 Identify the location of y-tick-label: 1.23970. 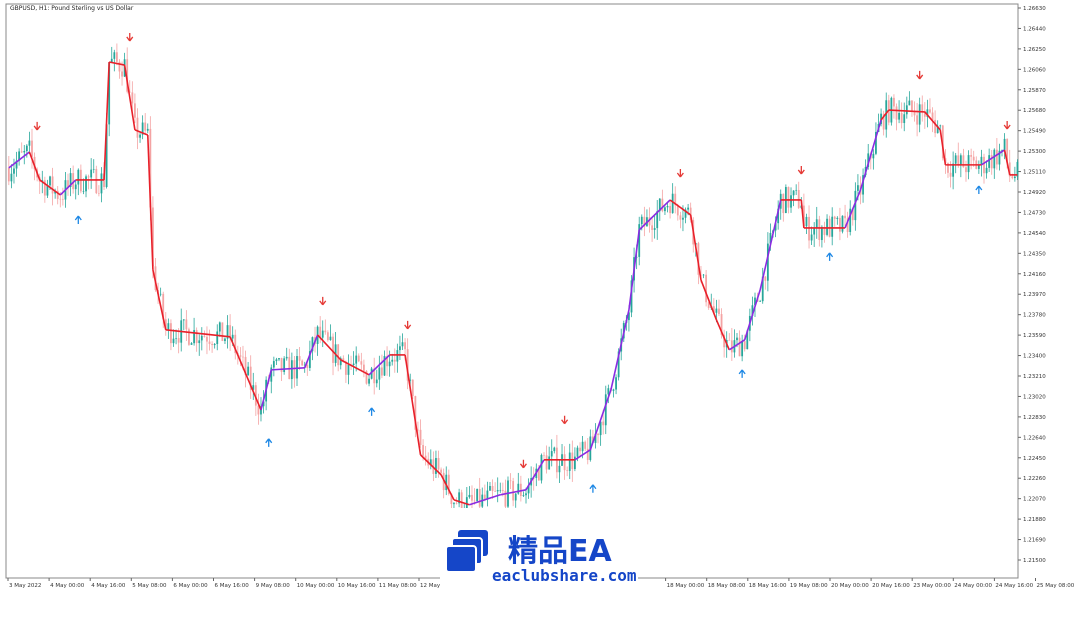
(1034, 295).